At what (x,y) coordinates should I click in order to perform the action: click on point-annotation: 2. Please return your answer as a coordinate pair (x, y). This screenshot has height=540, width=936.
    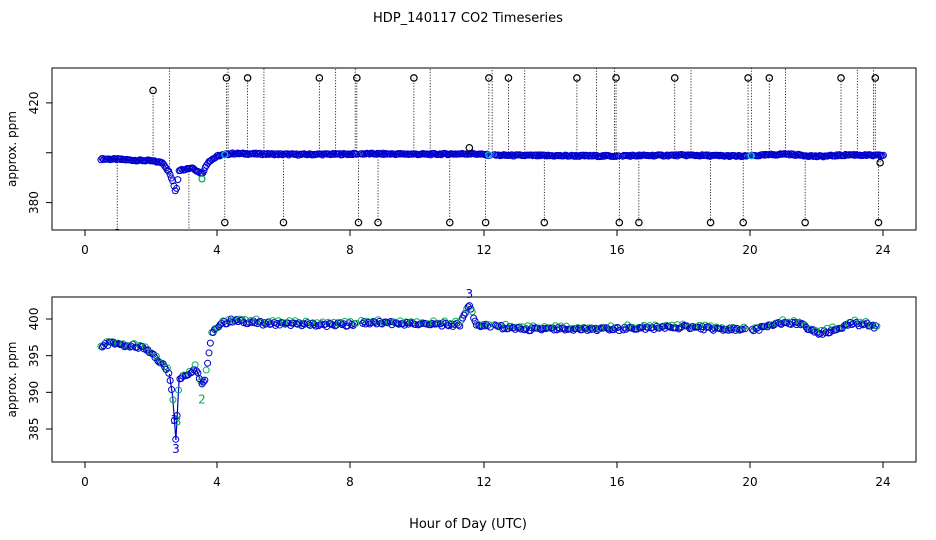
    Looking at the image, I should click on (202, 400).